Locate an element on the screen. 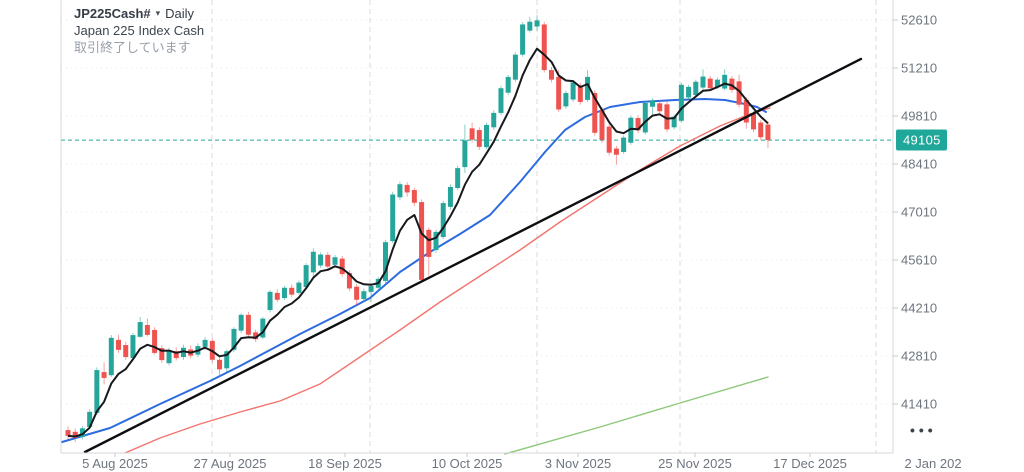  date-axis-label: 25 Nov 2025 is located at coordinates (695, 463).